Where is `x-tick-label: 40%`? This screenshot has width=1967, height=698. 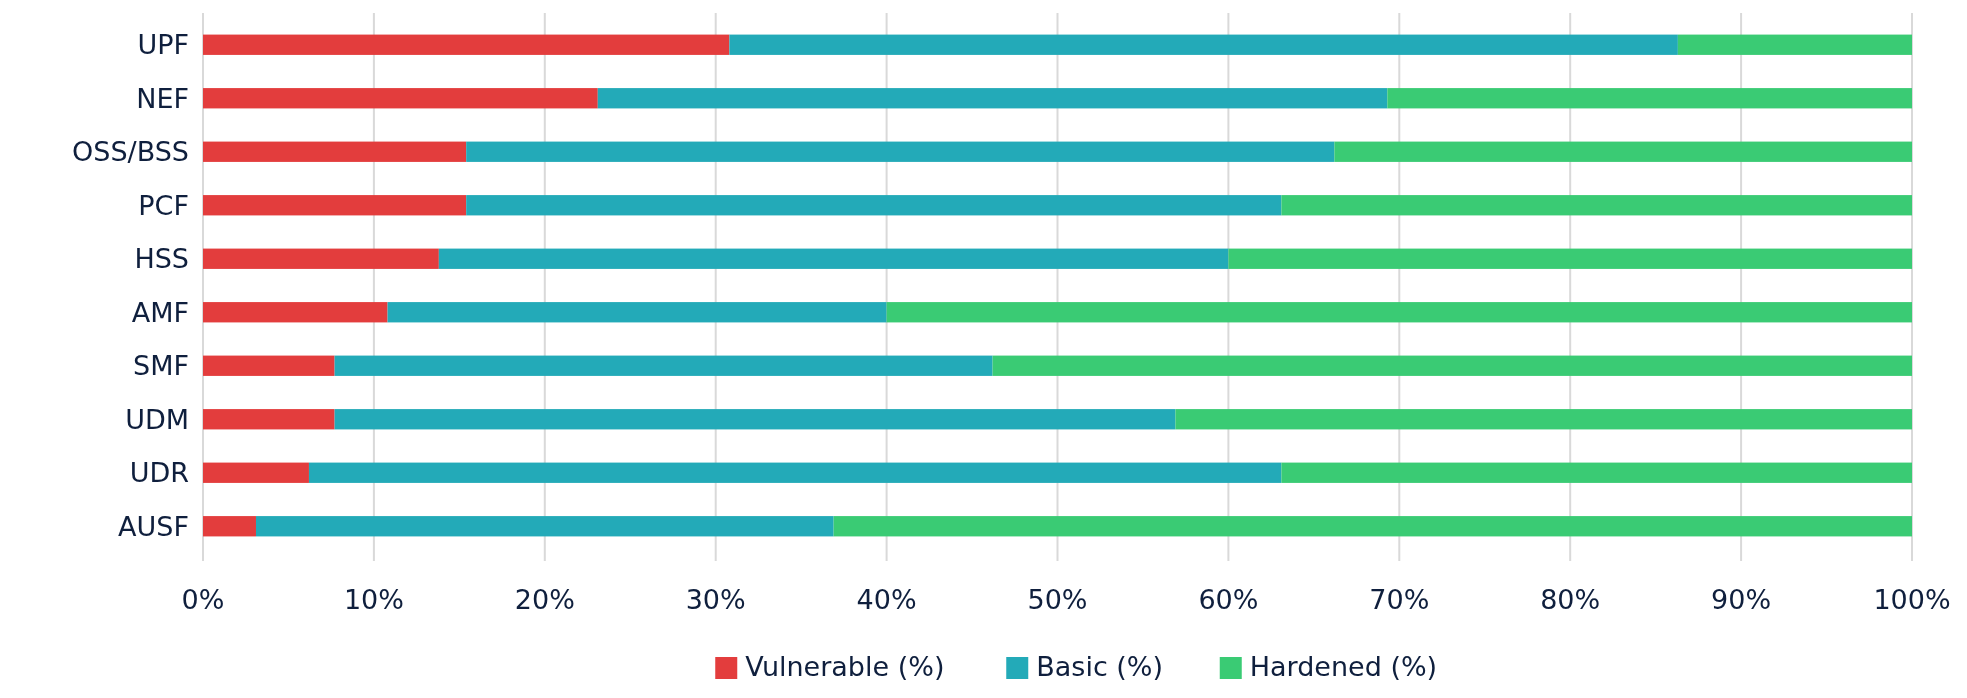
x-tick-label: 40% is located at coordinates (886, 599).